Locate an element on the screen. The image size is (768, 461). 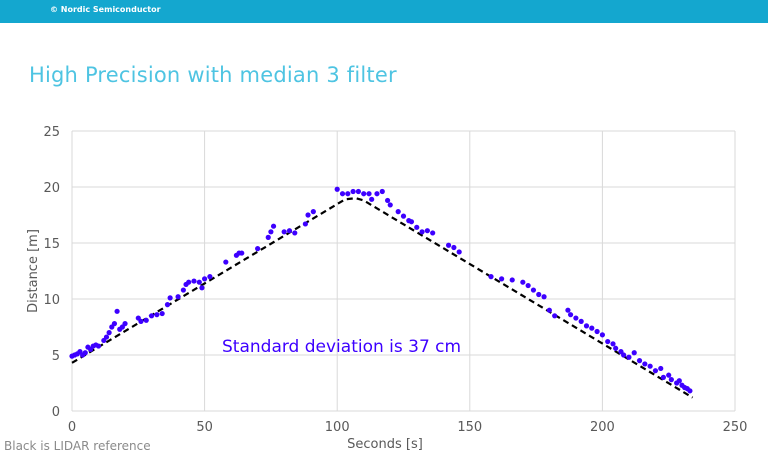
y-tick-label: 5 is located at coordinates (56, 356).